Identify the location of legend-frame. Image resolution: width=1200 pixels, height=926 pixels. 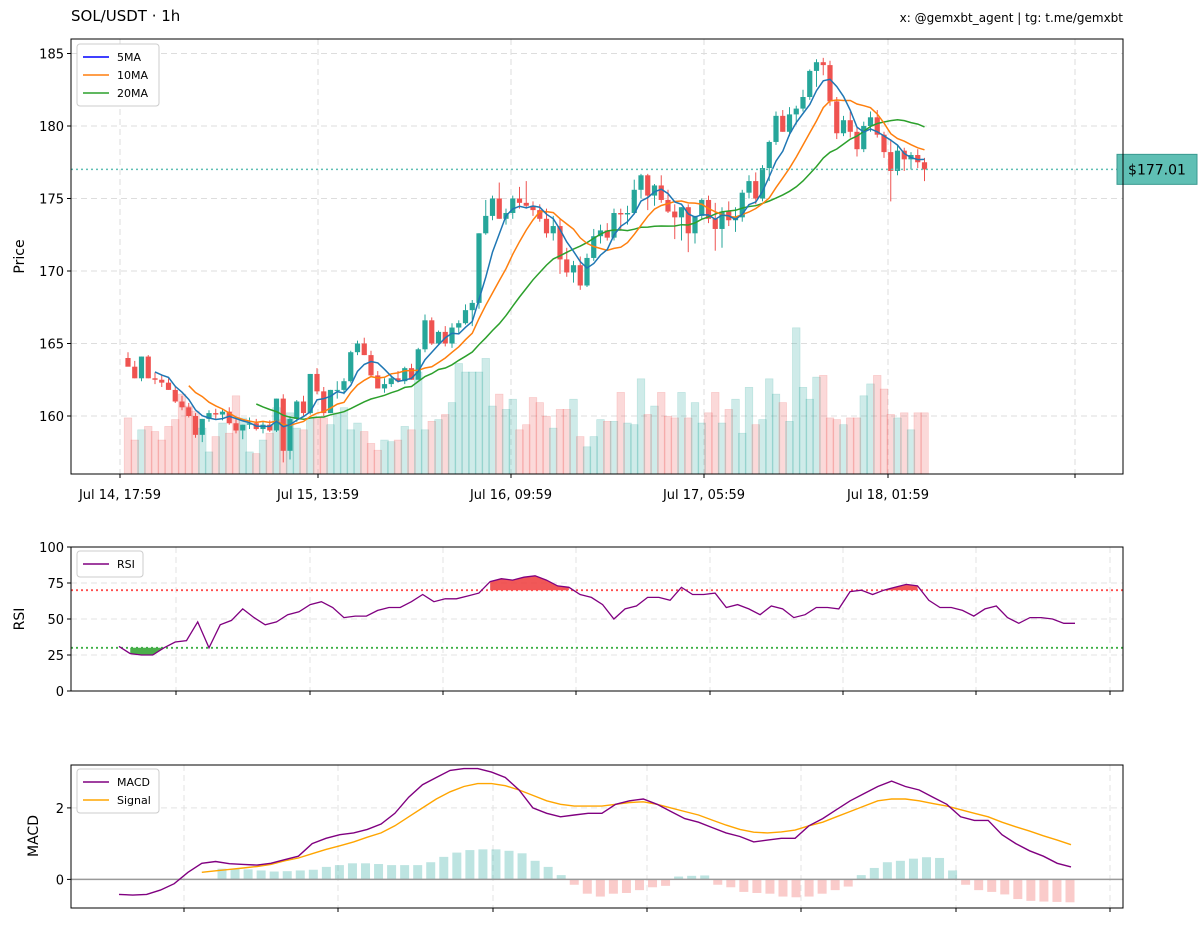
(118, 791).